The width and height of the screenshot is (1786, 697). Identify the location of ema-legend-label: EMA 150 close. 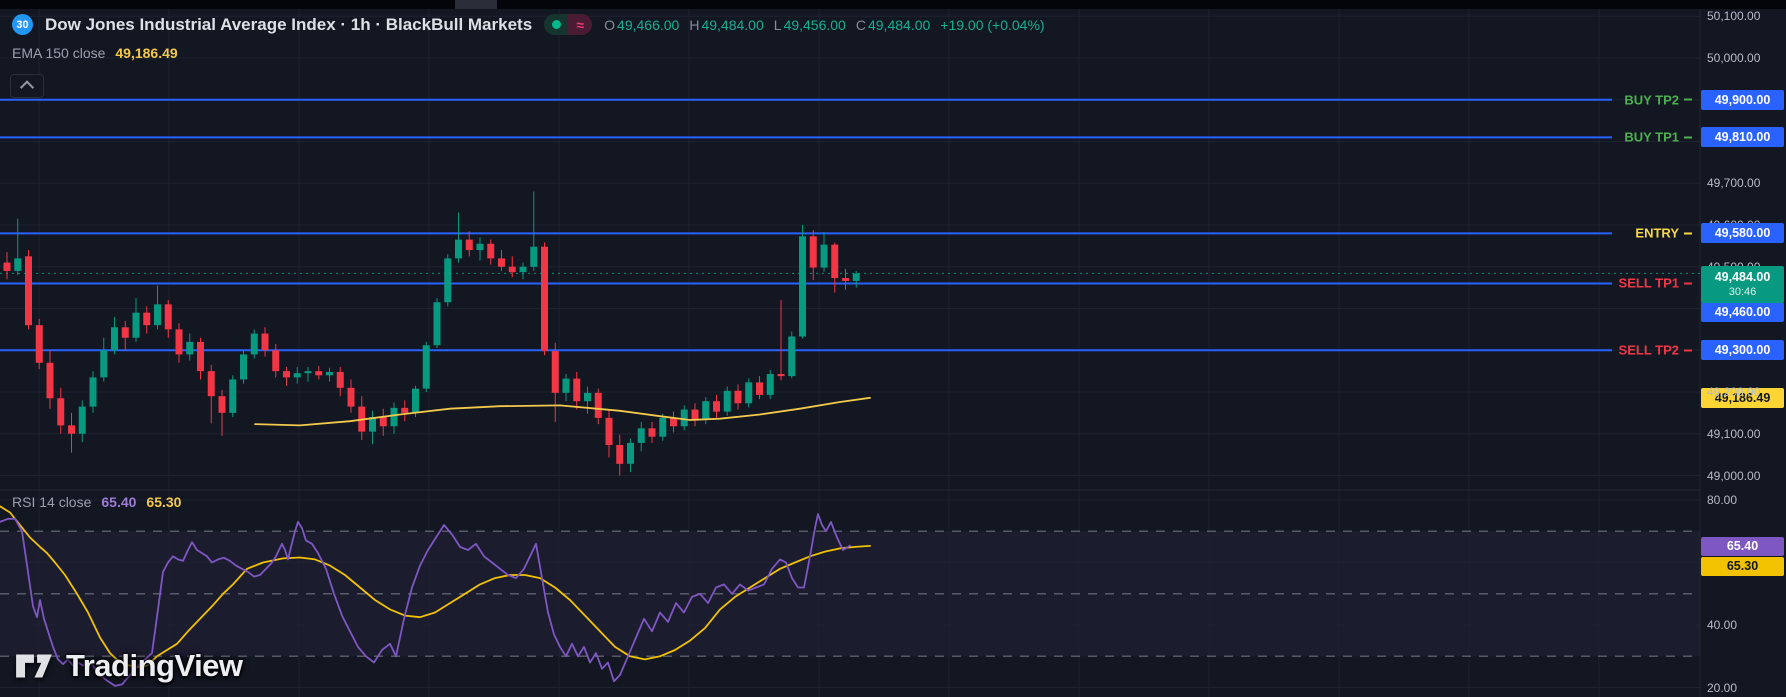
(59, 53).